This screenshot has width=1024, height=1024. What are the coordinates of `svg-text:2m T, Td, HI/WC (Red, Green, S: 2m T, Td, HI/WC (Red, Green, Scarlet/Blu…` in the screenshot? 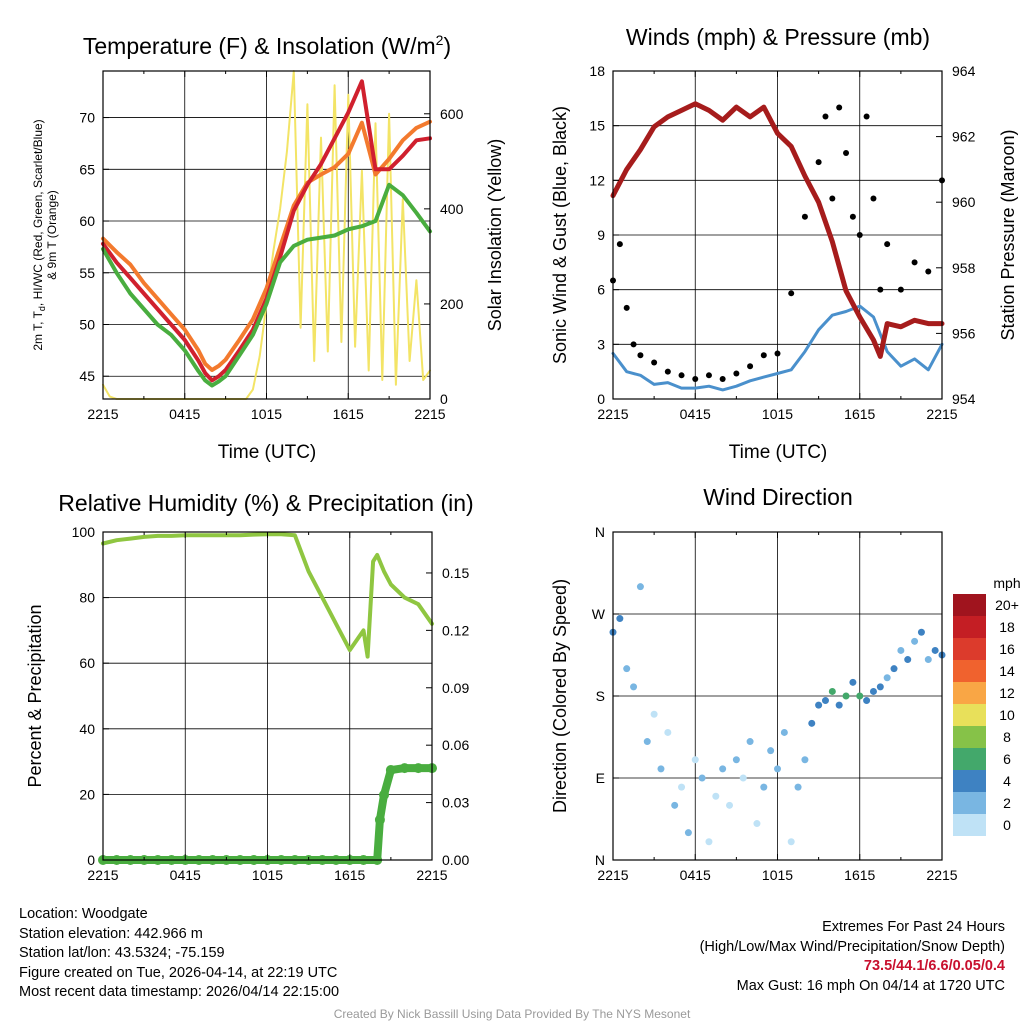 It's located at (39, 234).